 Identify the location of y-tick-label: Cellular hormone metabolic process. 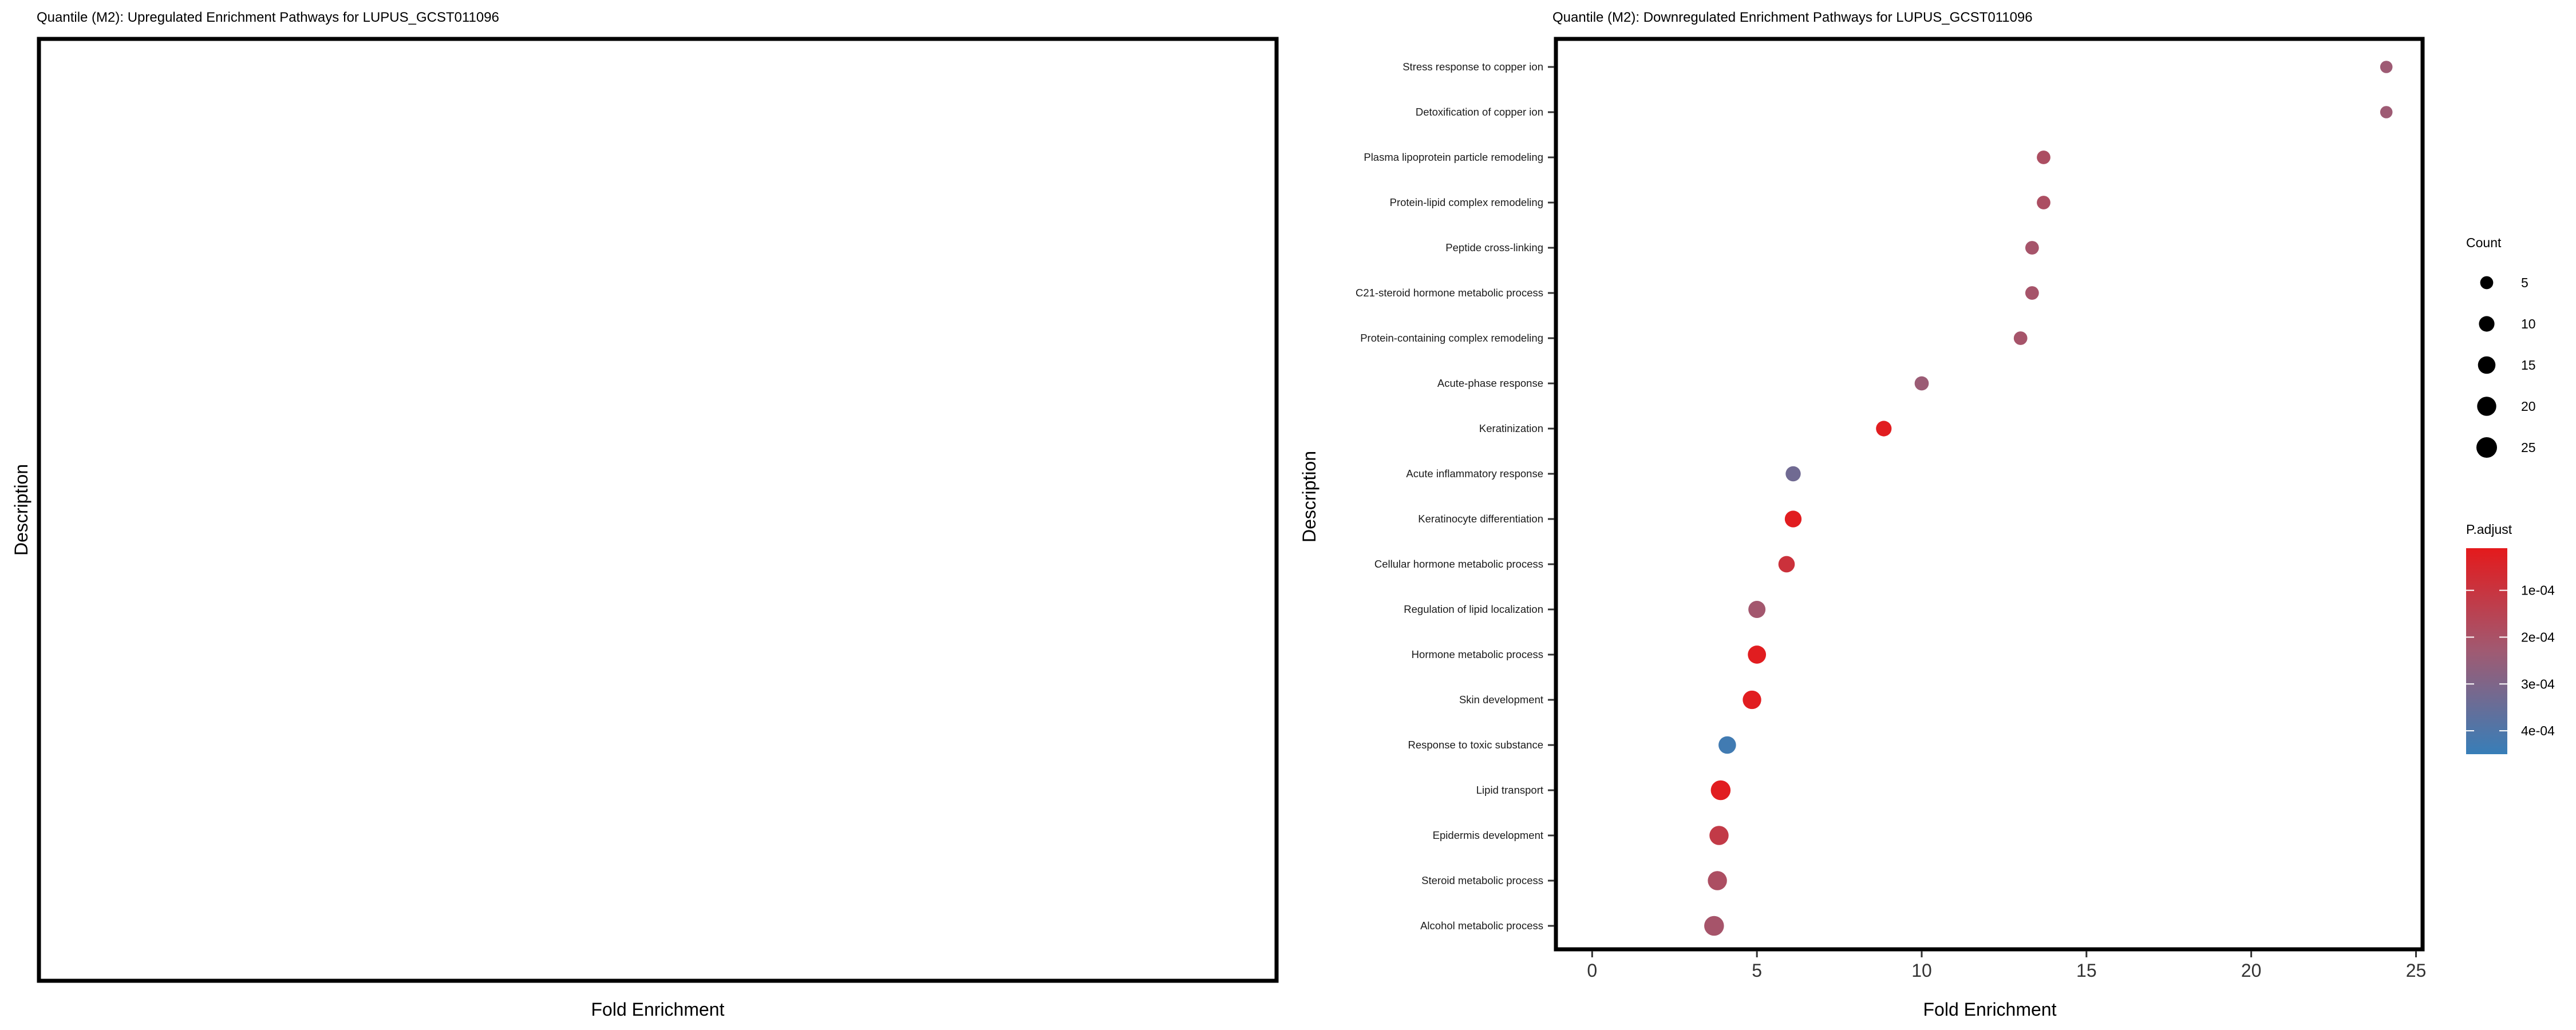
(1458, 564).